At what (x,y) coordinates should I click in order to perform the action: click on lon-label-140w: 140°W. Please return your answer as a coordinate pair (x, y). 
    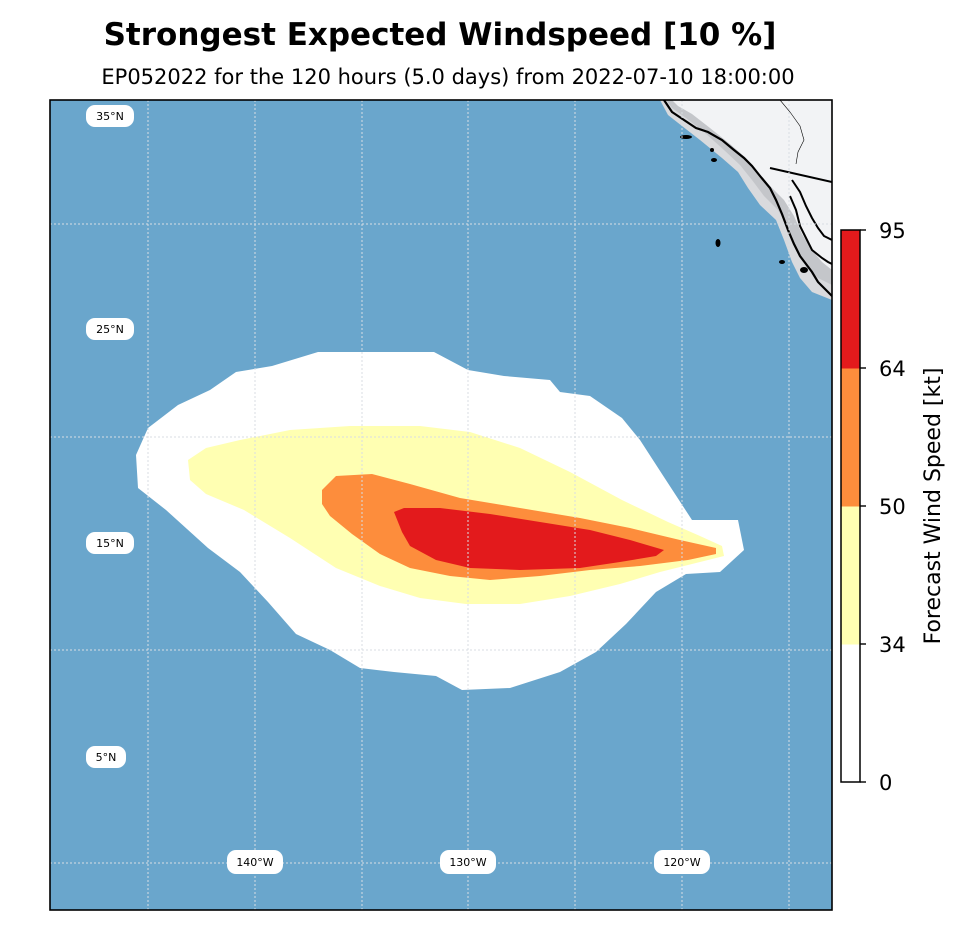
    Looking at the image, I should click on (254, 862).